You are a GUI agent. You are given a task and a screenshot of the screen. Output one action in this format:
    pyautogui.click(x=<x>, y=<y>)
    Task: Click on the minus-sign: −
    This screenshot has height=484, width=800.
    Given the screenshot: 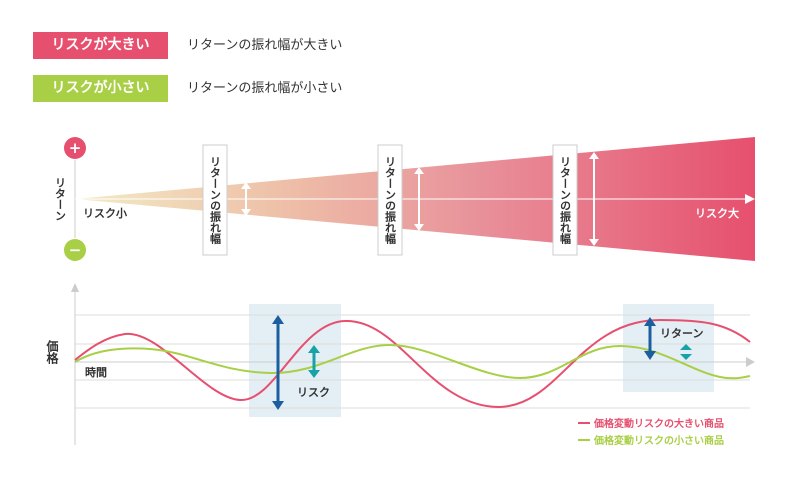 What is the action you would take?
    pyautogui.click(x=75, y=250)
    